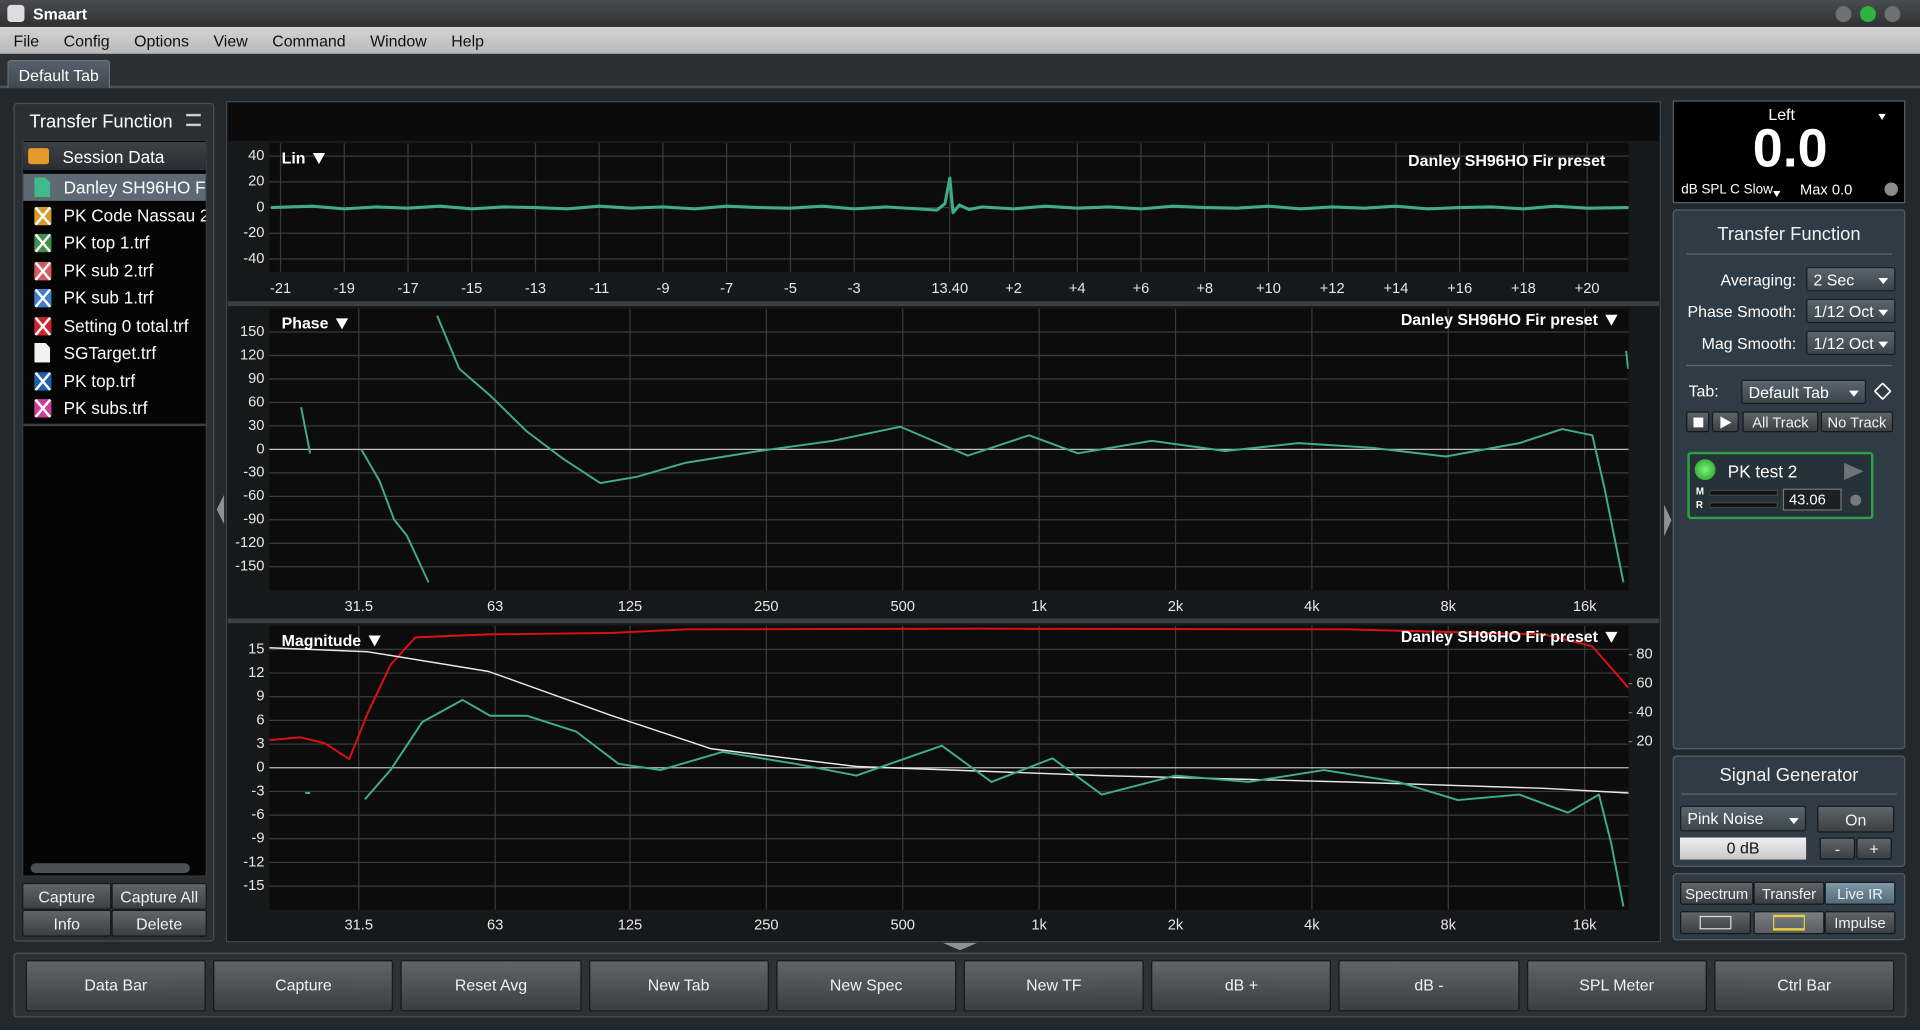  Describe the element at coordinates (1743, 818) in the screenshot. I see `signal-dropdown: Pink Noise` at that location.